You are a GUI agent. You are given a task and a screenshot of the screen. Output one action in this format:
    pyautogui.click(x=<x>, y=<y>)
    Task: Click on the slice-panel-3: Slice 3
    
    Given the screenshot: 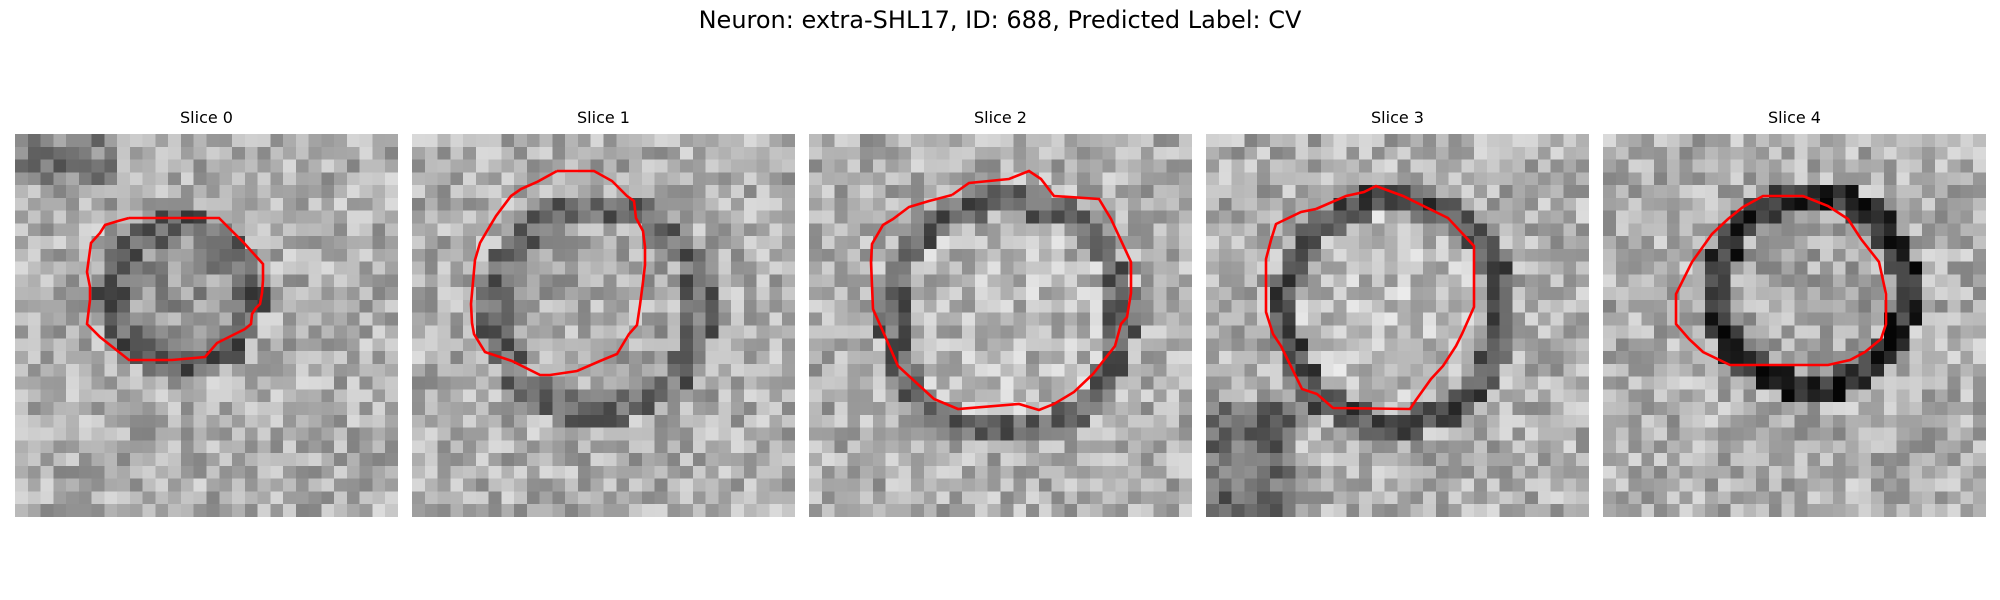 What is the action you would take?
    pyautogui.click(x=1397, y=323)
    